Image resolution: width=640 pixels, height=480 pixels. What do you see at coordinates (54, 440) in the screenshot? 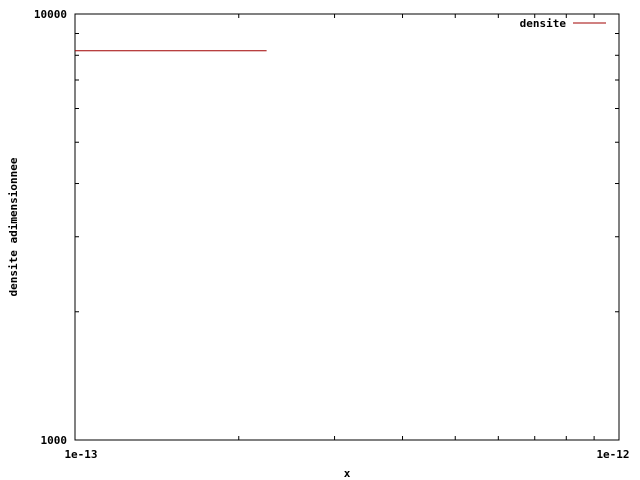
I see `y-tick-label-bottom: 1000` at bounding box center [54, 440].